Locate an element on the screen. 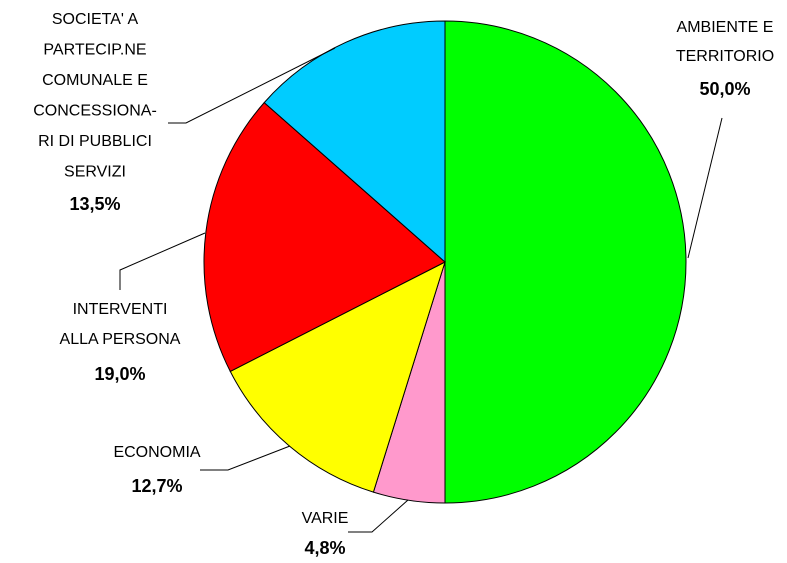  value-label: 4,8% is located at coordinates (324, 548).